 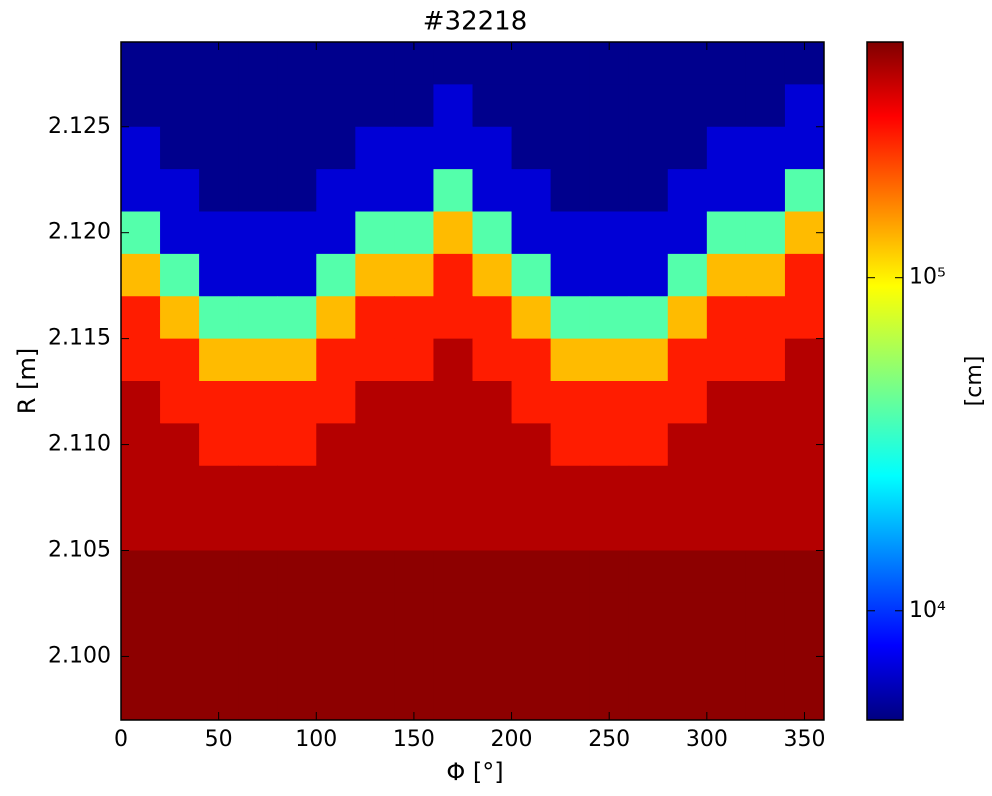 What do you see at coordinates (316, 739) in the screenshot?
I see `x-tick-label: 100` at bounding box center [316, 739].